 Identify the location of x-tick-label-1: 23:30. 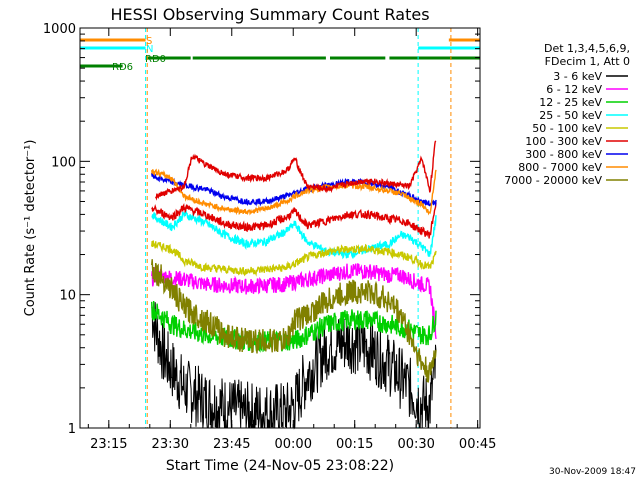
(170, 444).